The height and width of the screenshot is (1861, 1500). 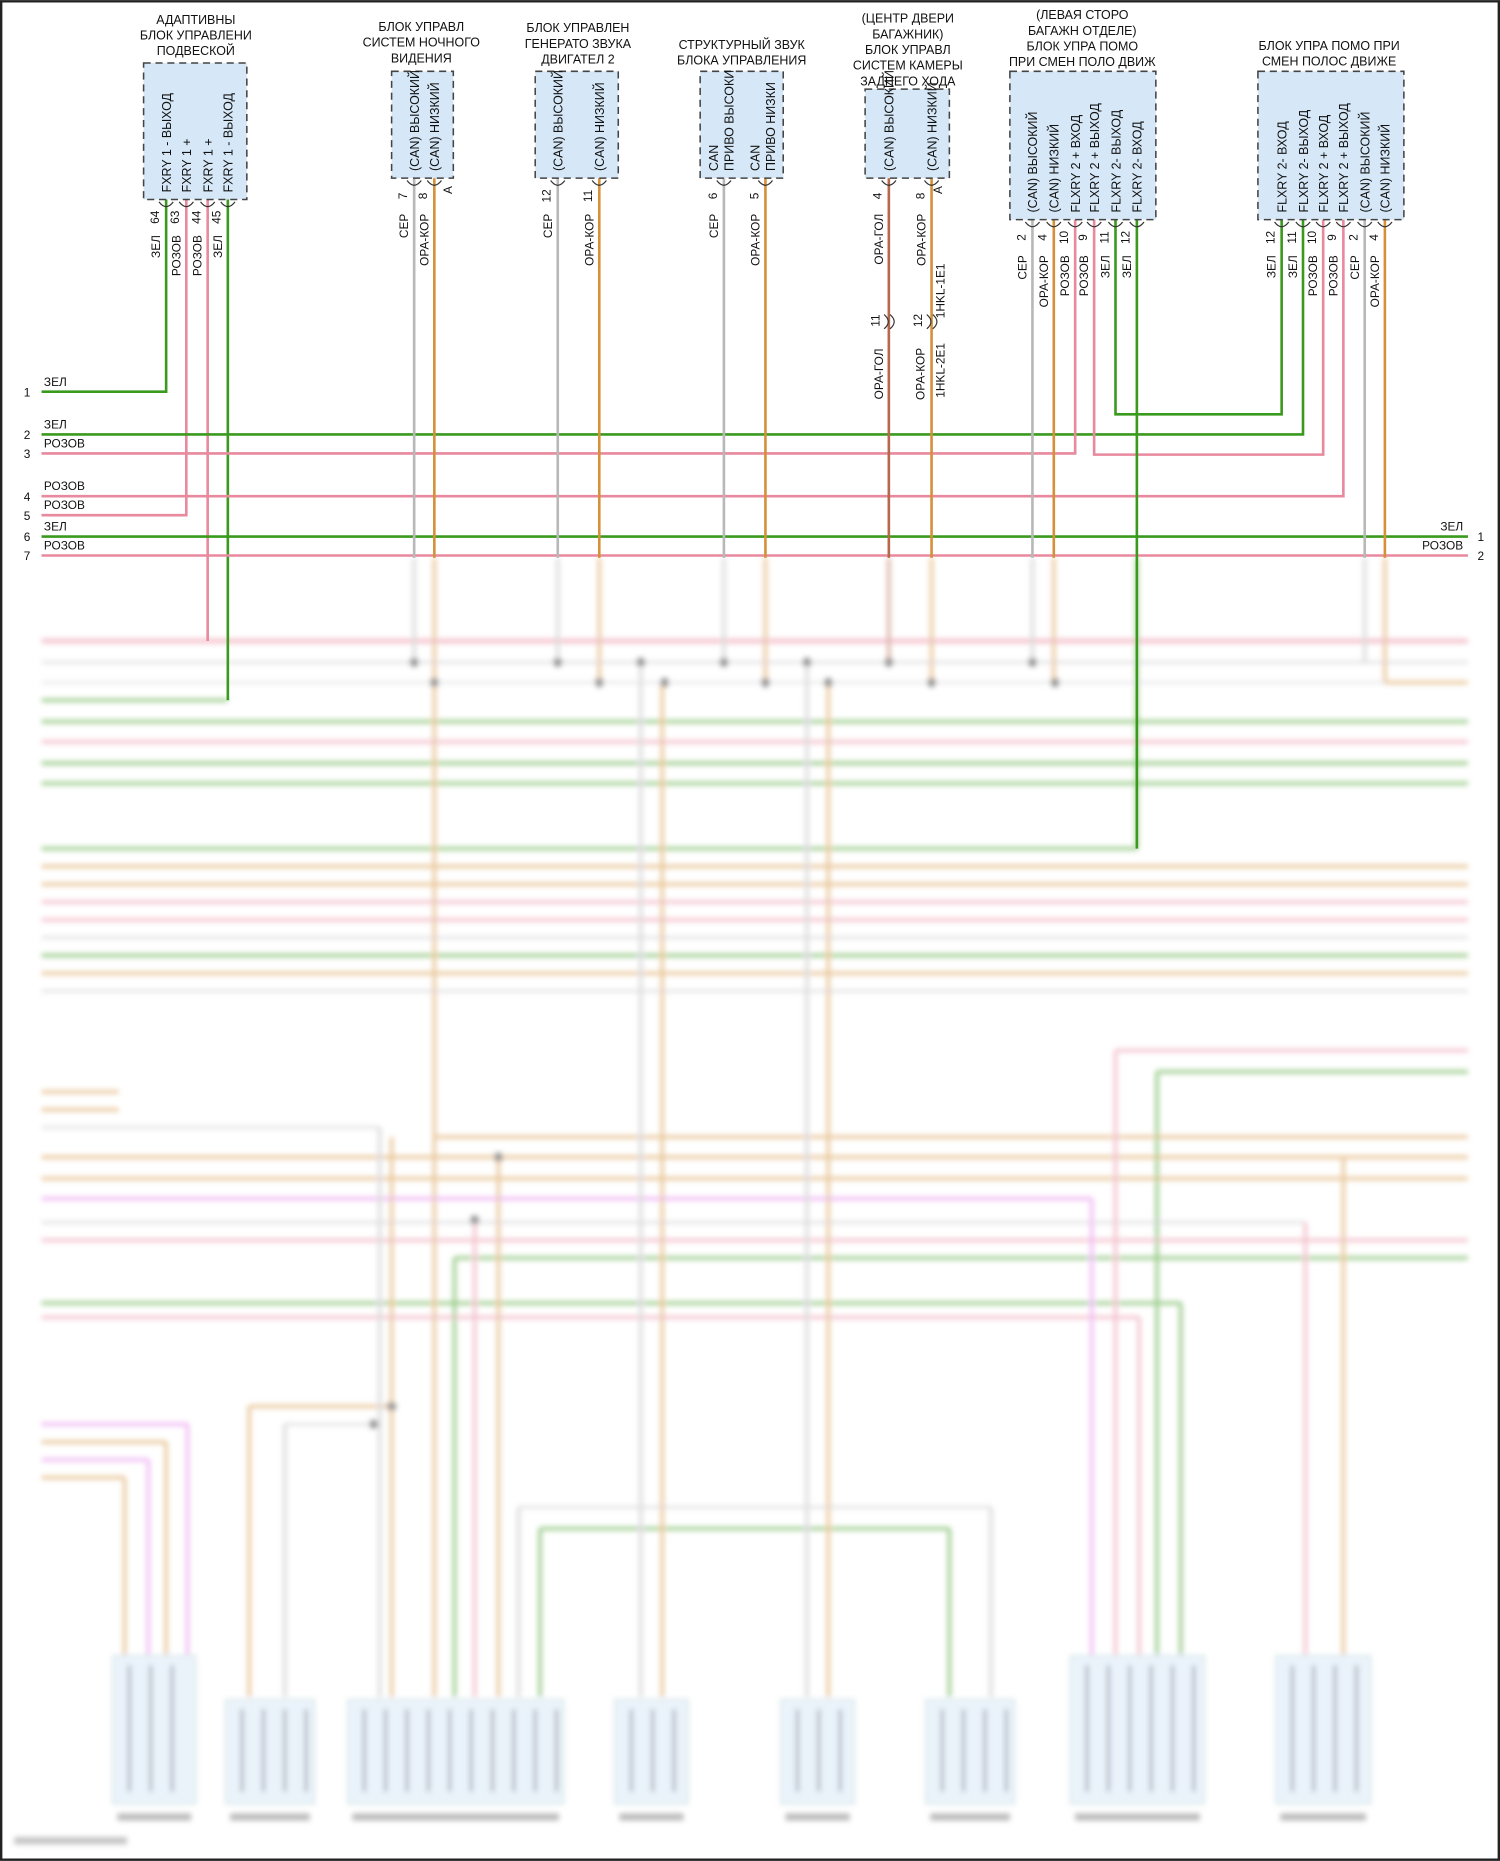 What do you see at coordinates (1116, 160) in the screenshot?
I see `pin-name: FLXRY 2- ВЫХОД` at bounding box center [1116, 160].